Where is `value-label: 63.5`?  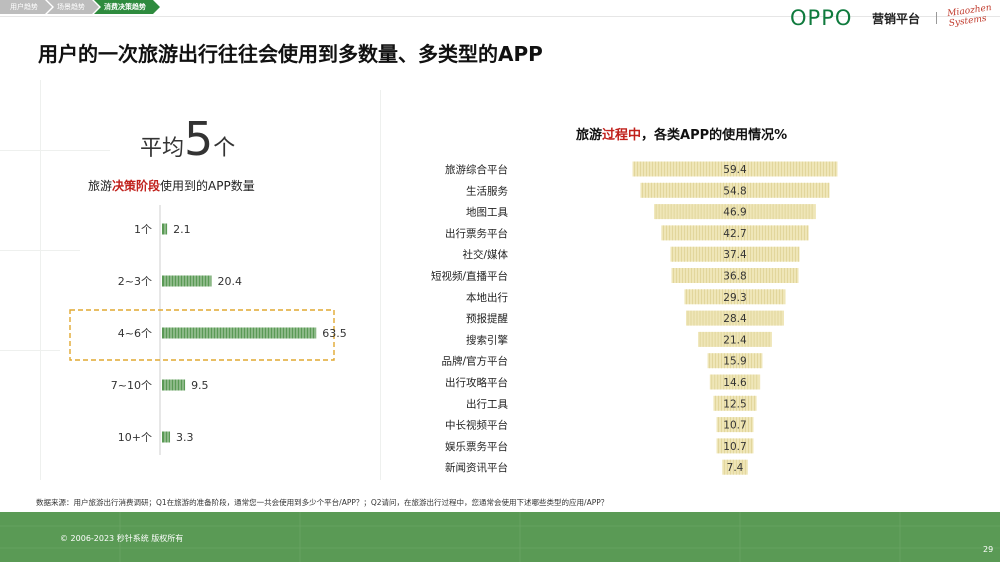
value-label: 63.5 is located at coordinates (334, 333).